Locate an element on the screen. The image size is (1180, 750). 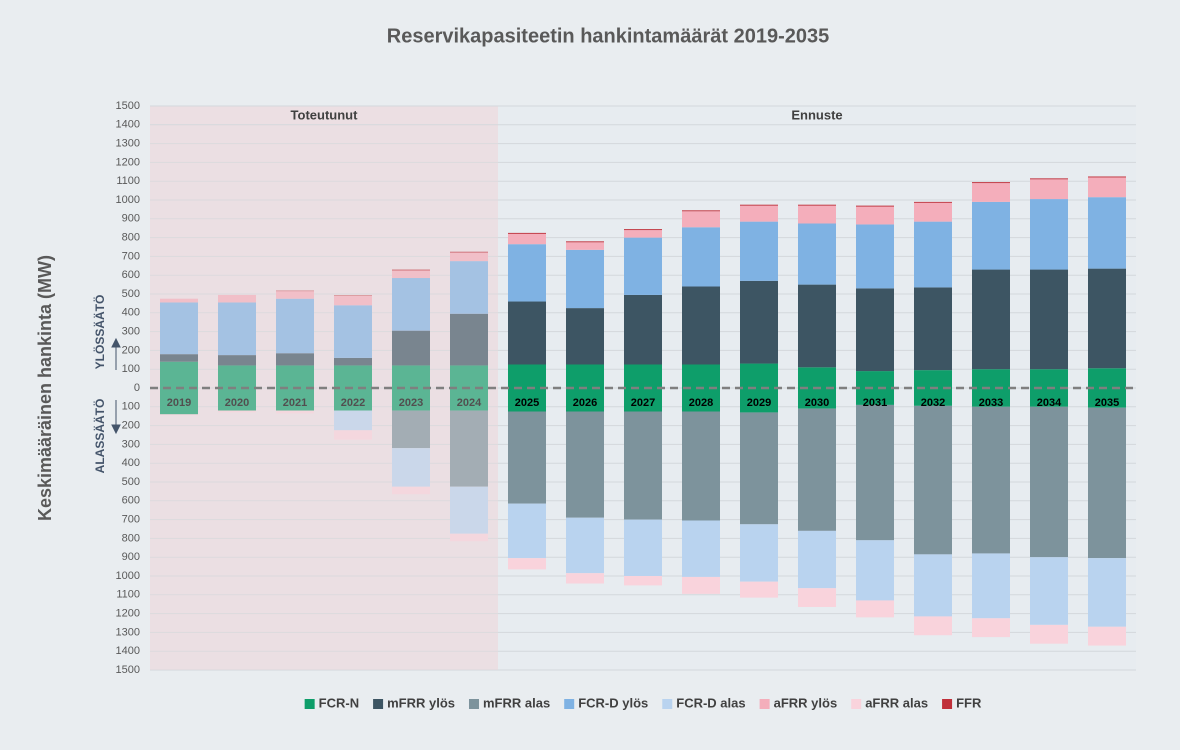
x-tick-label: 2021 is located at coordinates (295, 403).